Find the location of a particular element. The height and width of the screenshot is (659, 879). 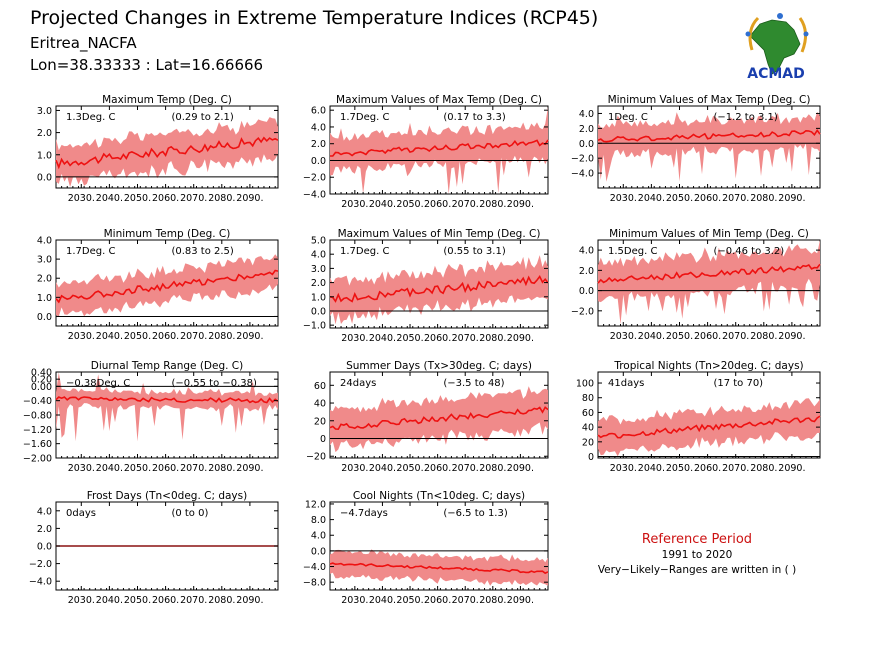

panel-title: Tropical Nights (Tn>20deg. C; days) is located at coordinates (708, 366).